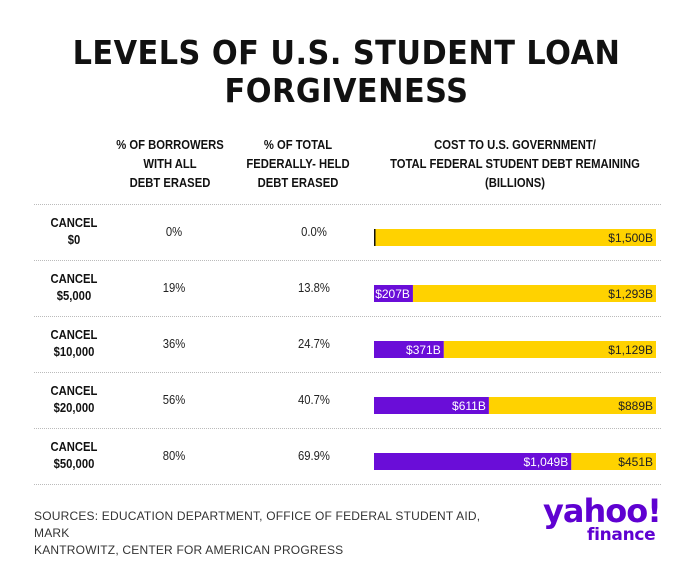 Image resolution: width=693 pixels, height=576 pixels. I want to click on debt-pct-cell: 0.0%, so click(314, 232).